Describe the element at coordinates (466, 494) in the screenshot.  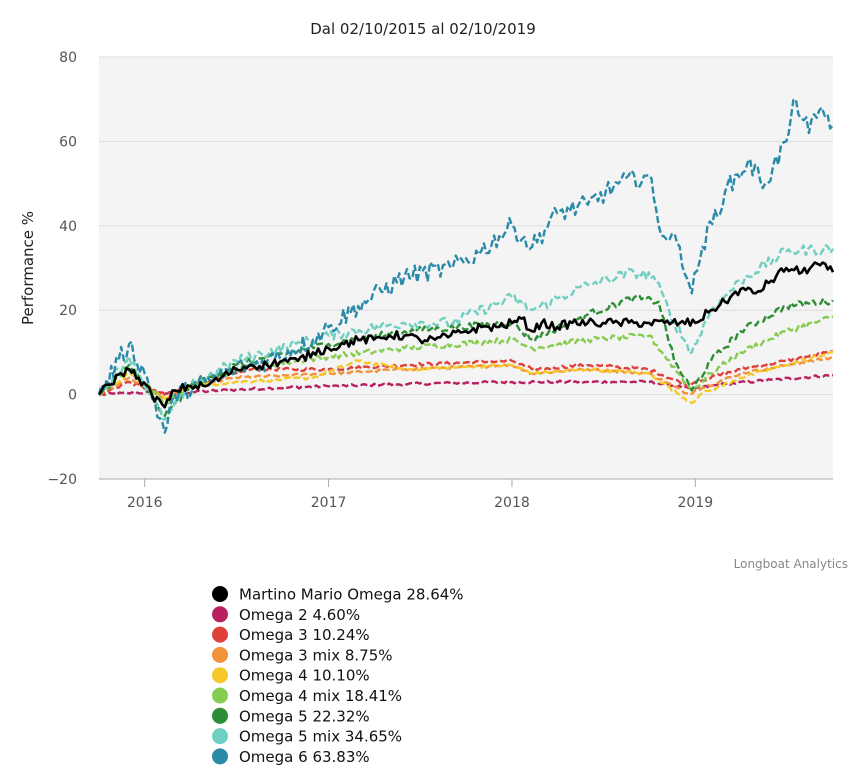
I see `x-axis-ticks: 2016 2017 2018 2019` at that location.